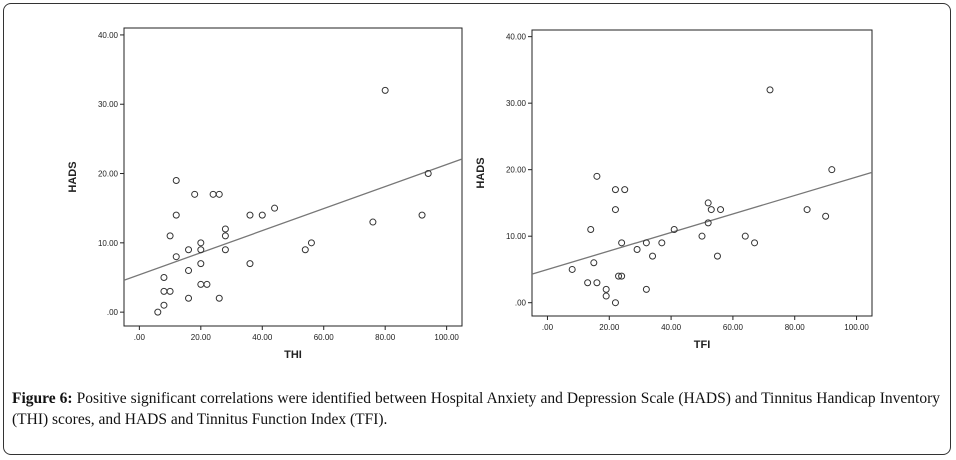 The width and height of the screenshot is (956, 460). Describe the element at coordinates (42, 398) in the screenshot. I see `caption-label: Figure 6:` at that location.